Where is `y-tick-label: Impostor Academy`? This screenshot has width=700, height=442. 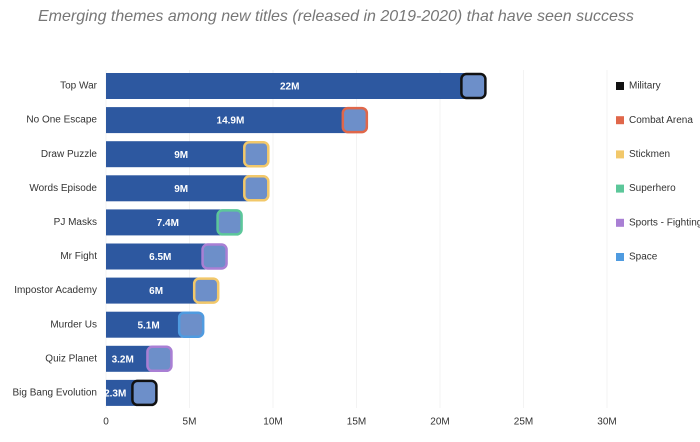 y-tick-label: Impostor Academy is located at coordinates (55, 290).